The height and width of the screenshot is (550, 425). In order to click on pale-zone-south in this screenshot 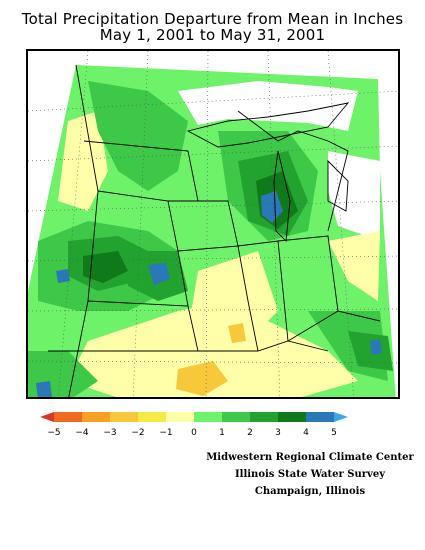, I will do `click(213, 349)`.